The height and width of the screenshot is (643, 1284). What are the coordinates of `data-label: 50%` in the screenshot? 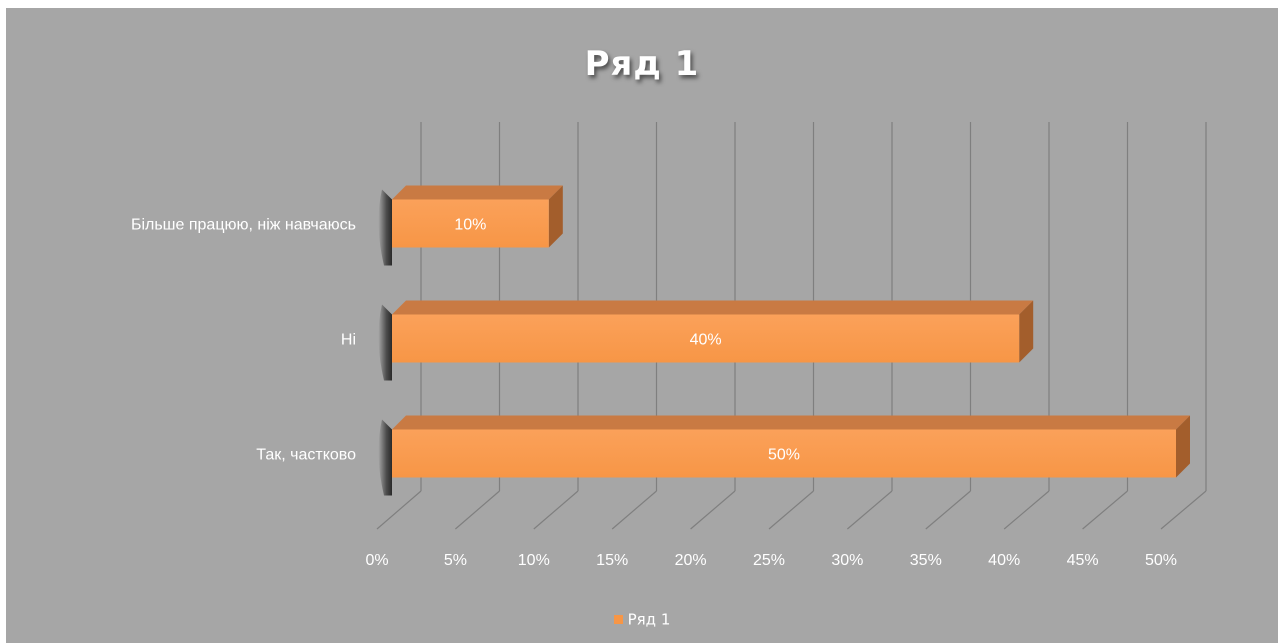 It's located at (784, 455).